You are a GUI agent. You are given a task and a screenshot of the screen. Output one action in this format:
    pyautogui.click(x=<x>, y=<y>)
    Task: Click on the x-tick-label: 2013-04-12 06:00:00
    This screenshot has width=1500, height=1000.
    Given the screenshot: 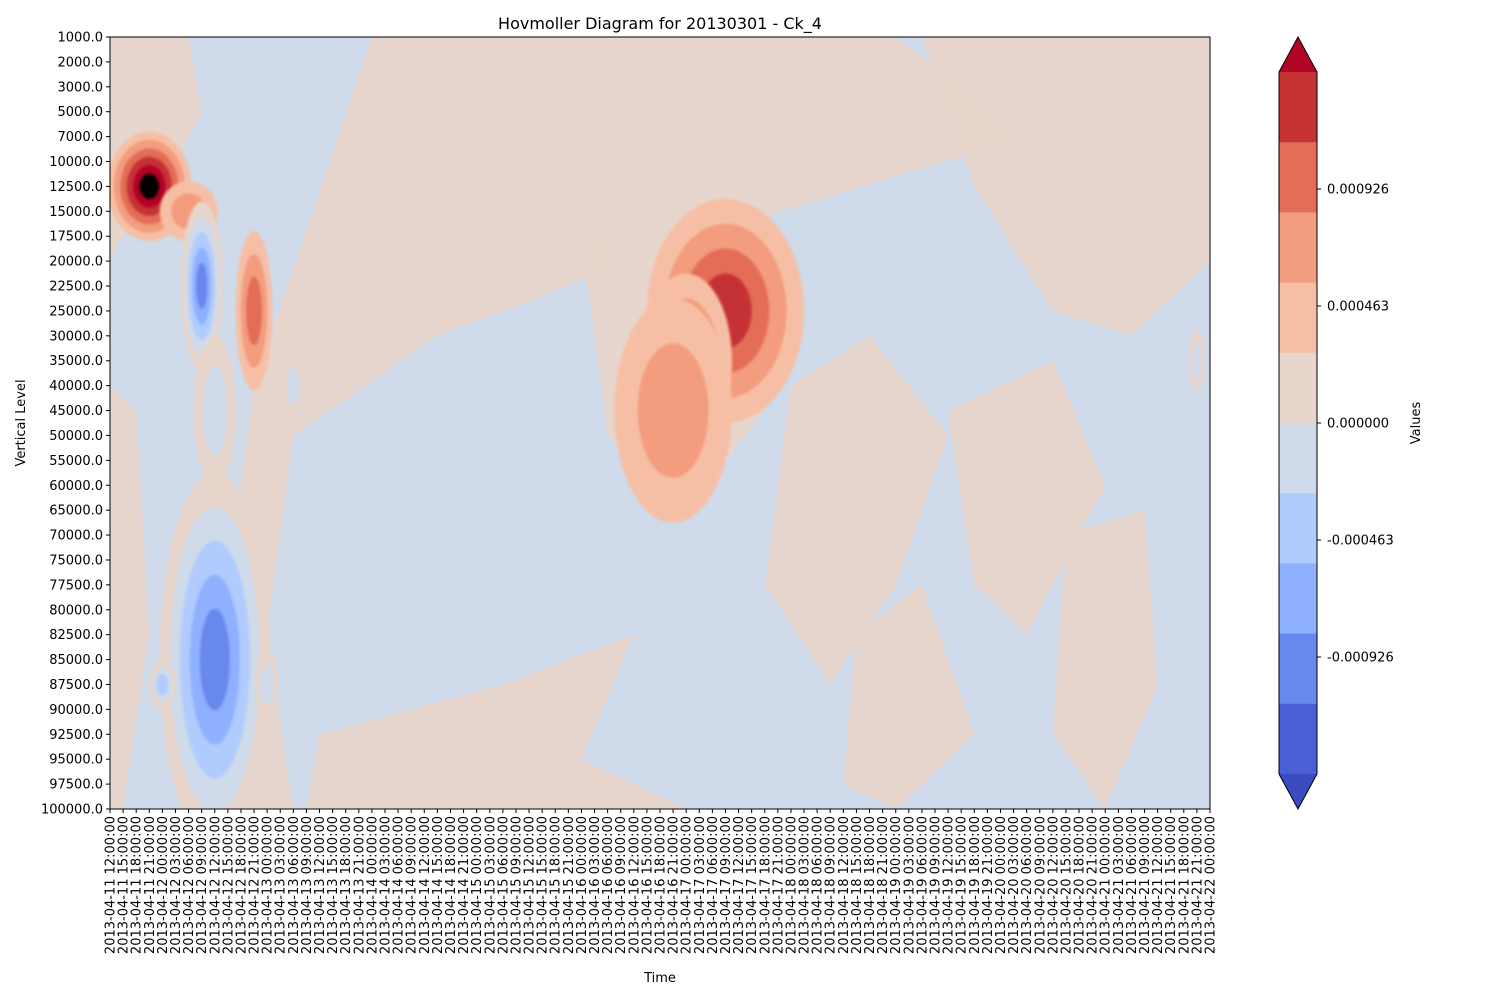 What is the action you would take?
    pyautogui.click(x=189, y=885)
    